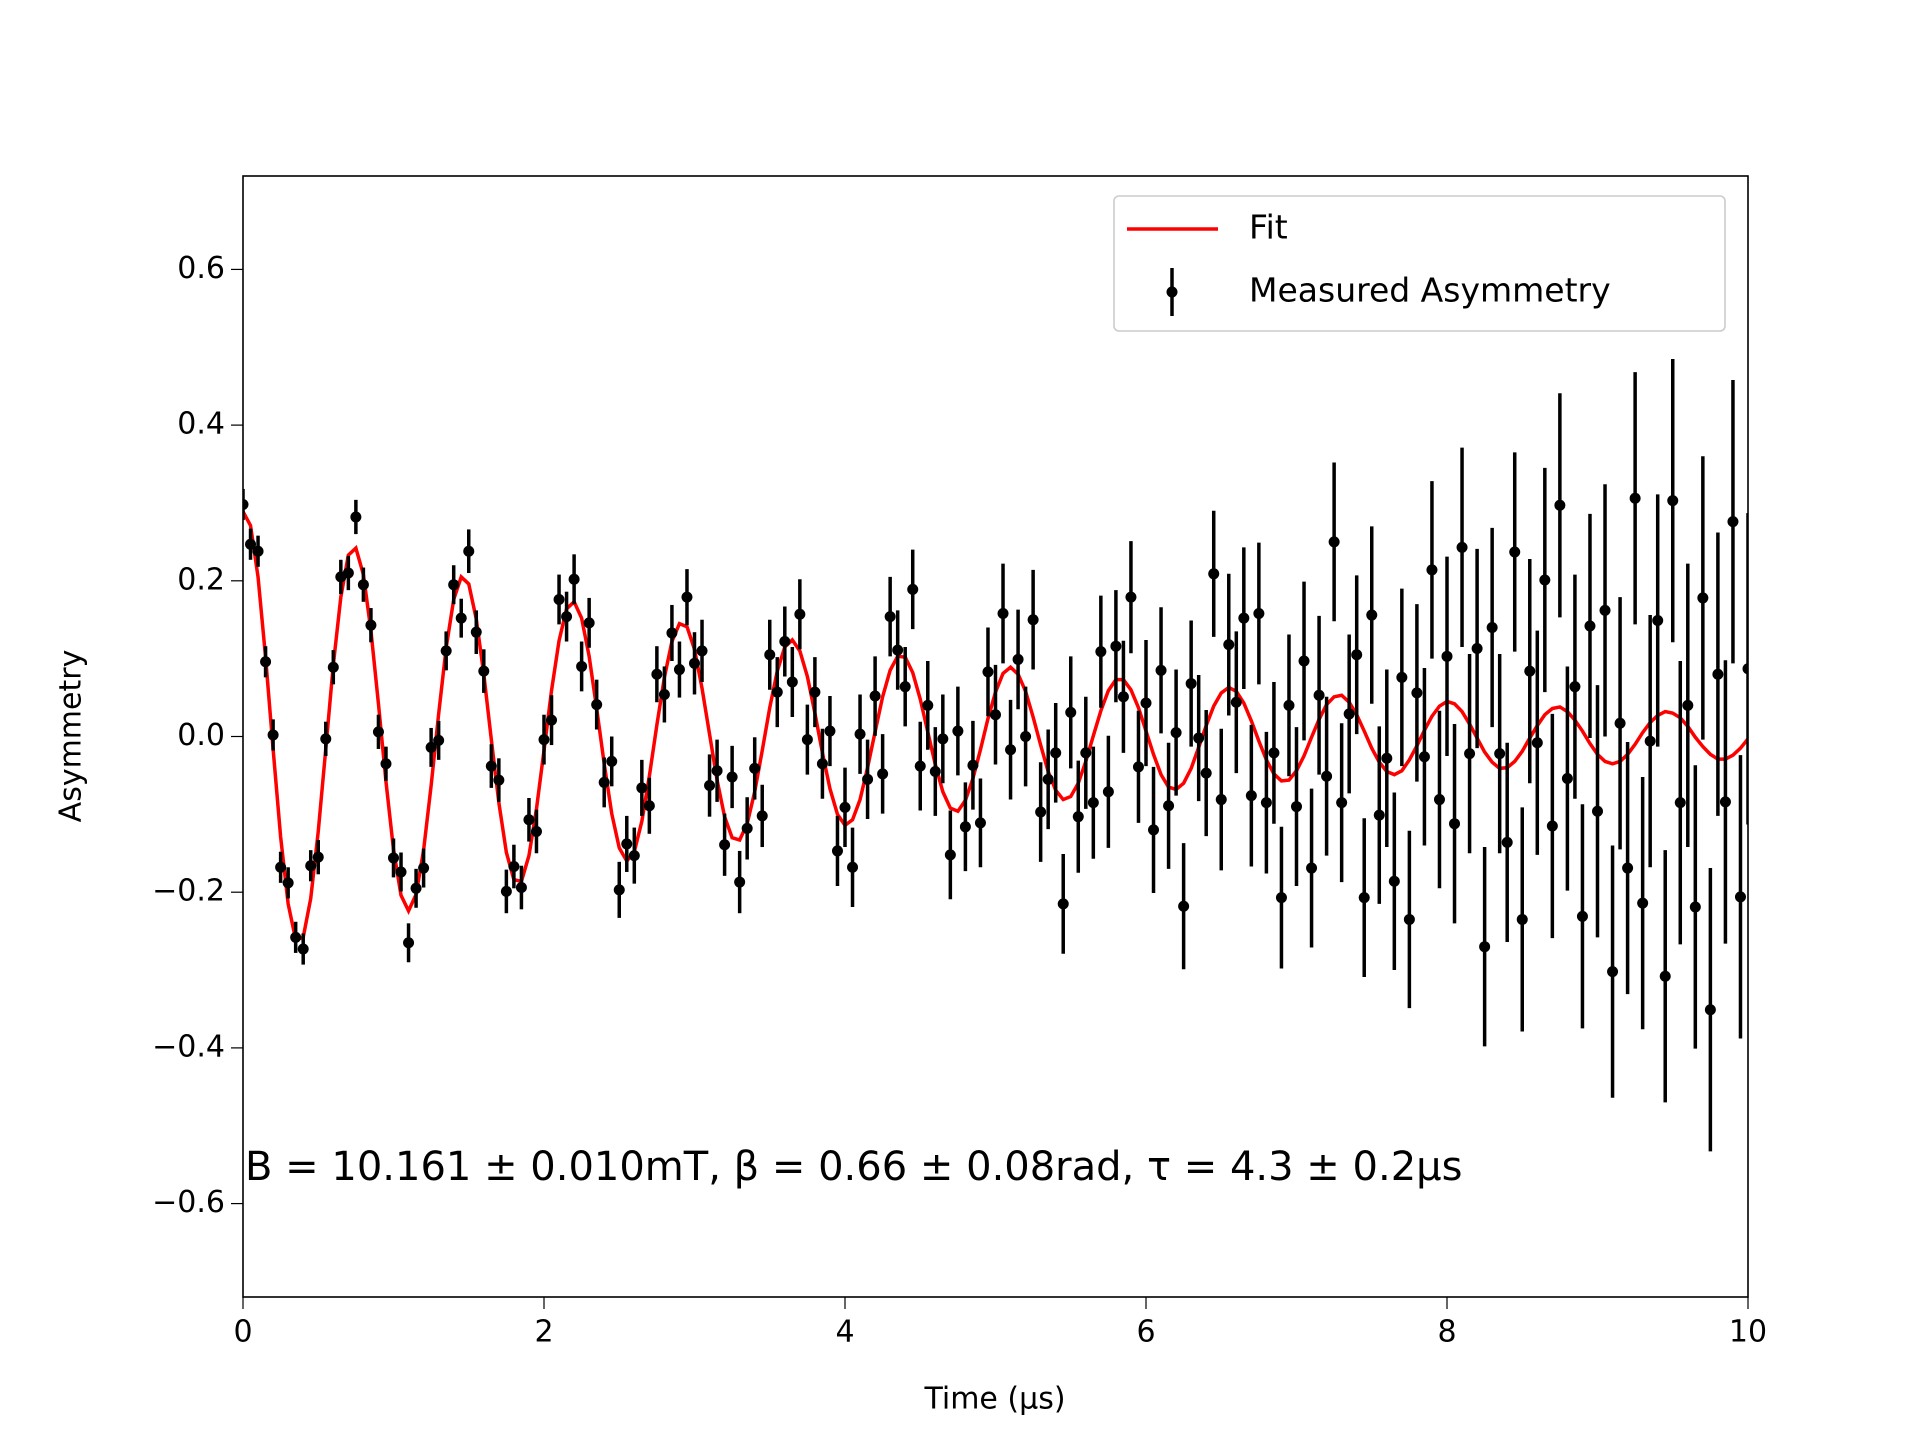  What do you see at coordinates (188, 1202) in the screenshot?
I see `y-tick-label: −0.6` at bounding box center [188, 1202].